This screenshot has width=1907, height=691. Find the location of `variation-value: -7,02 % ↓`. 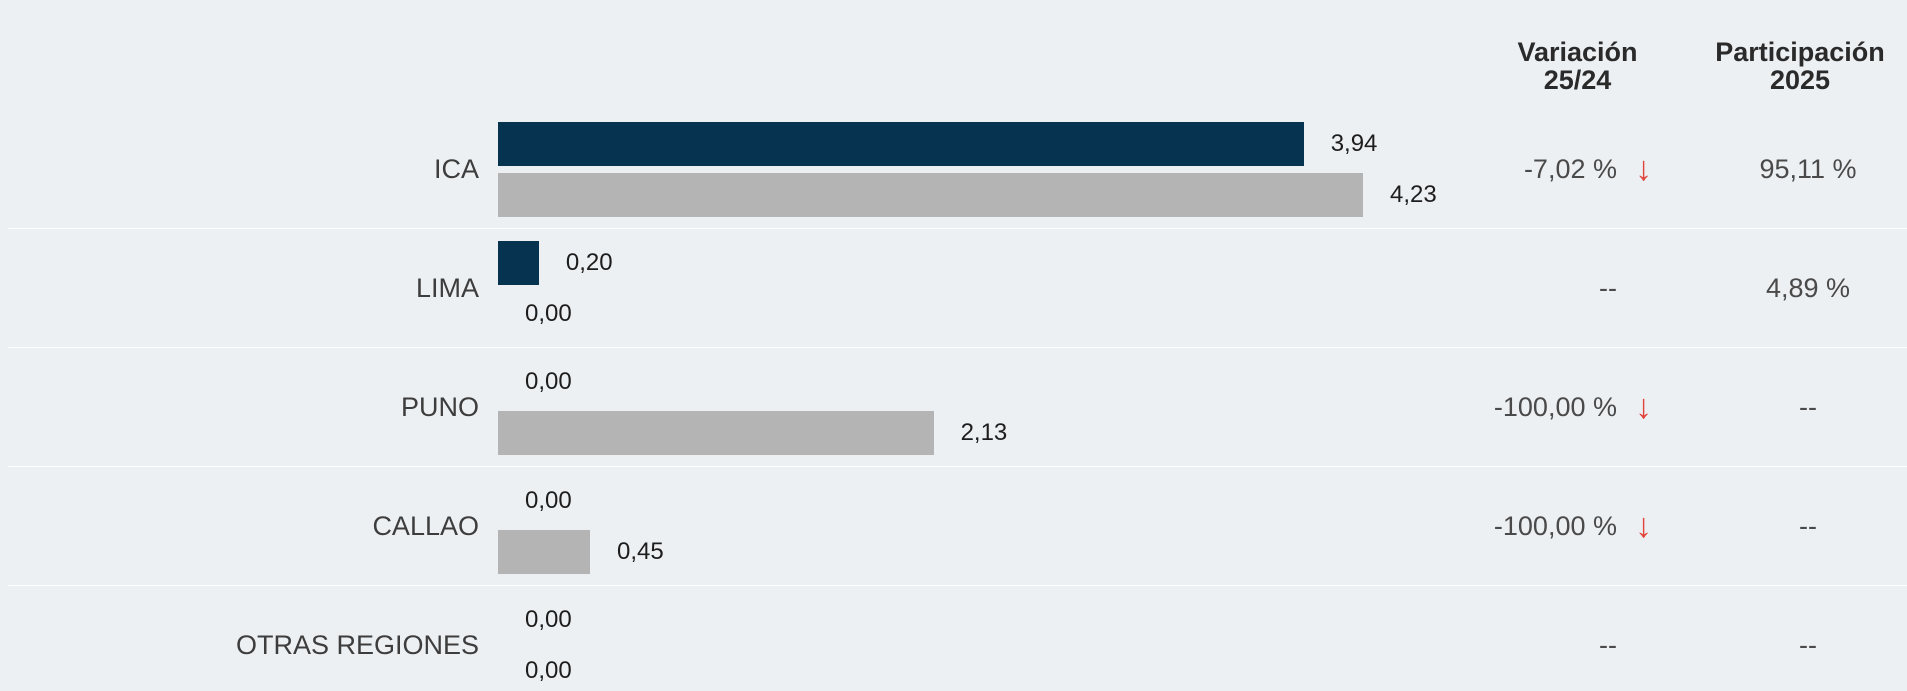

variation-value: -7,02 % ↓ is located at coordinates (1588, 169).